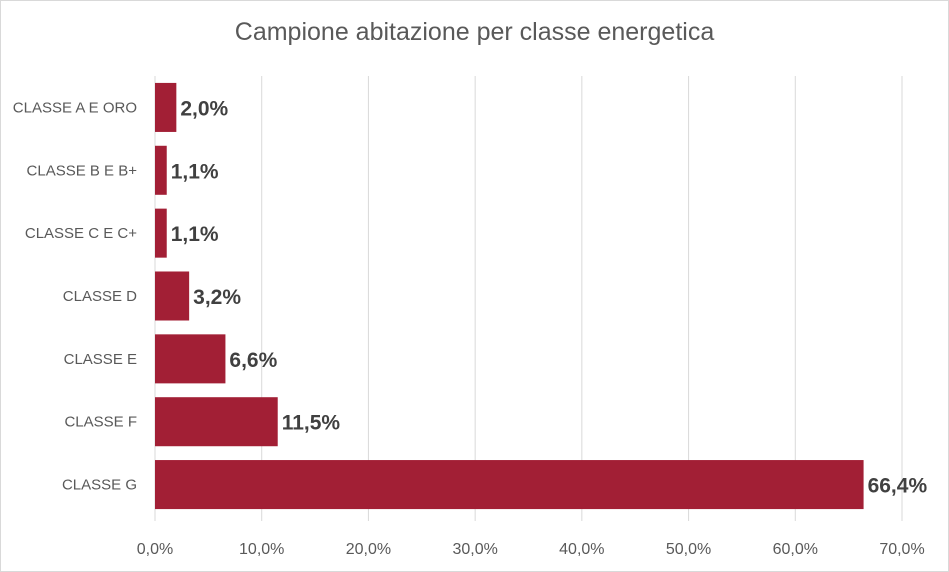  What do you see at coordinates (898, 486) in the screenshot?
I see `data-label: 66,4%` at bounding box center [898, 486].